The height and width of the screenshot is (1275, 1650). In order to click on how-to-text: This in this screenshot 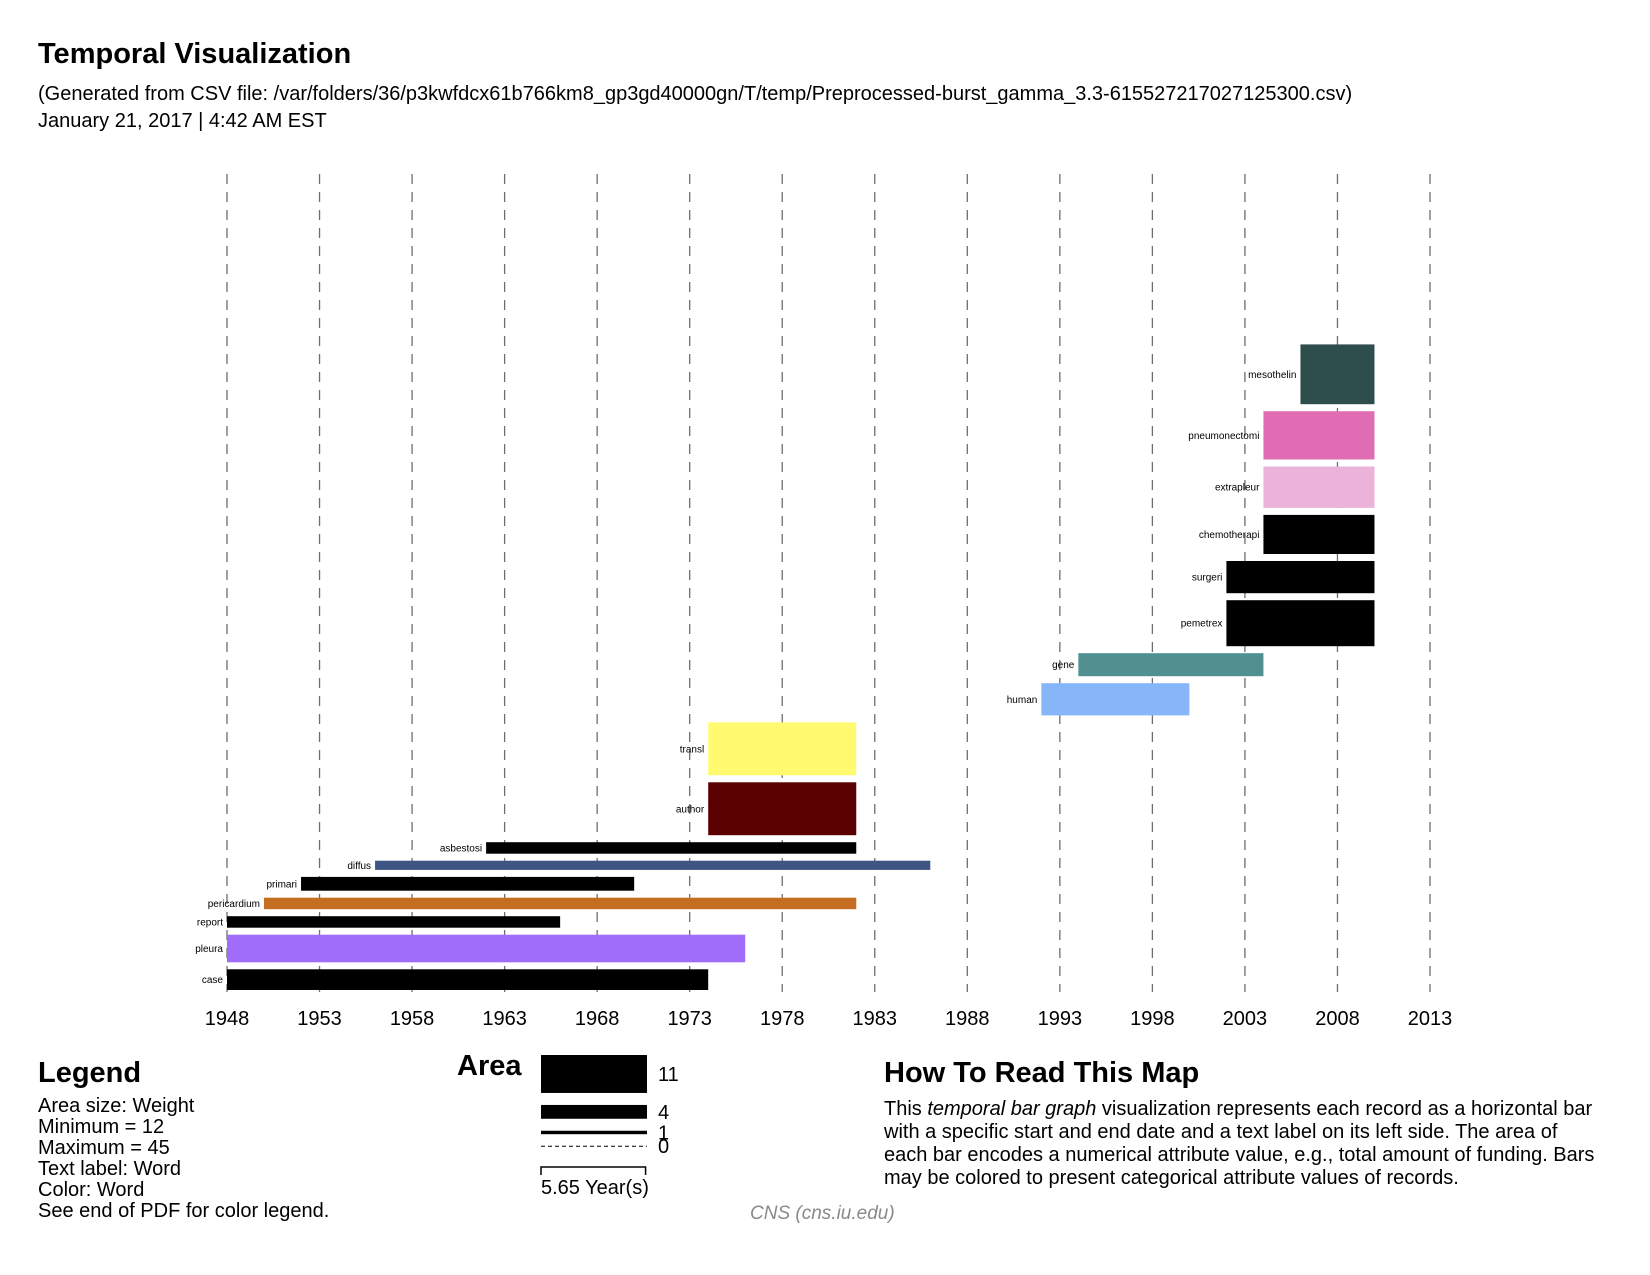, I will do `click(906, 1109)`.